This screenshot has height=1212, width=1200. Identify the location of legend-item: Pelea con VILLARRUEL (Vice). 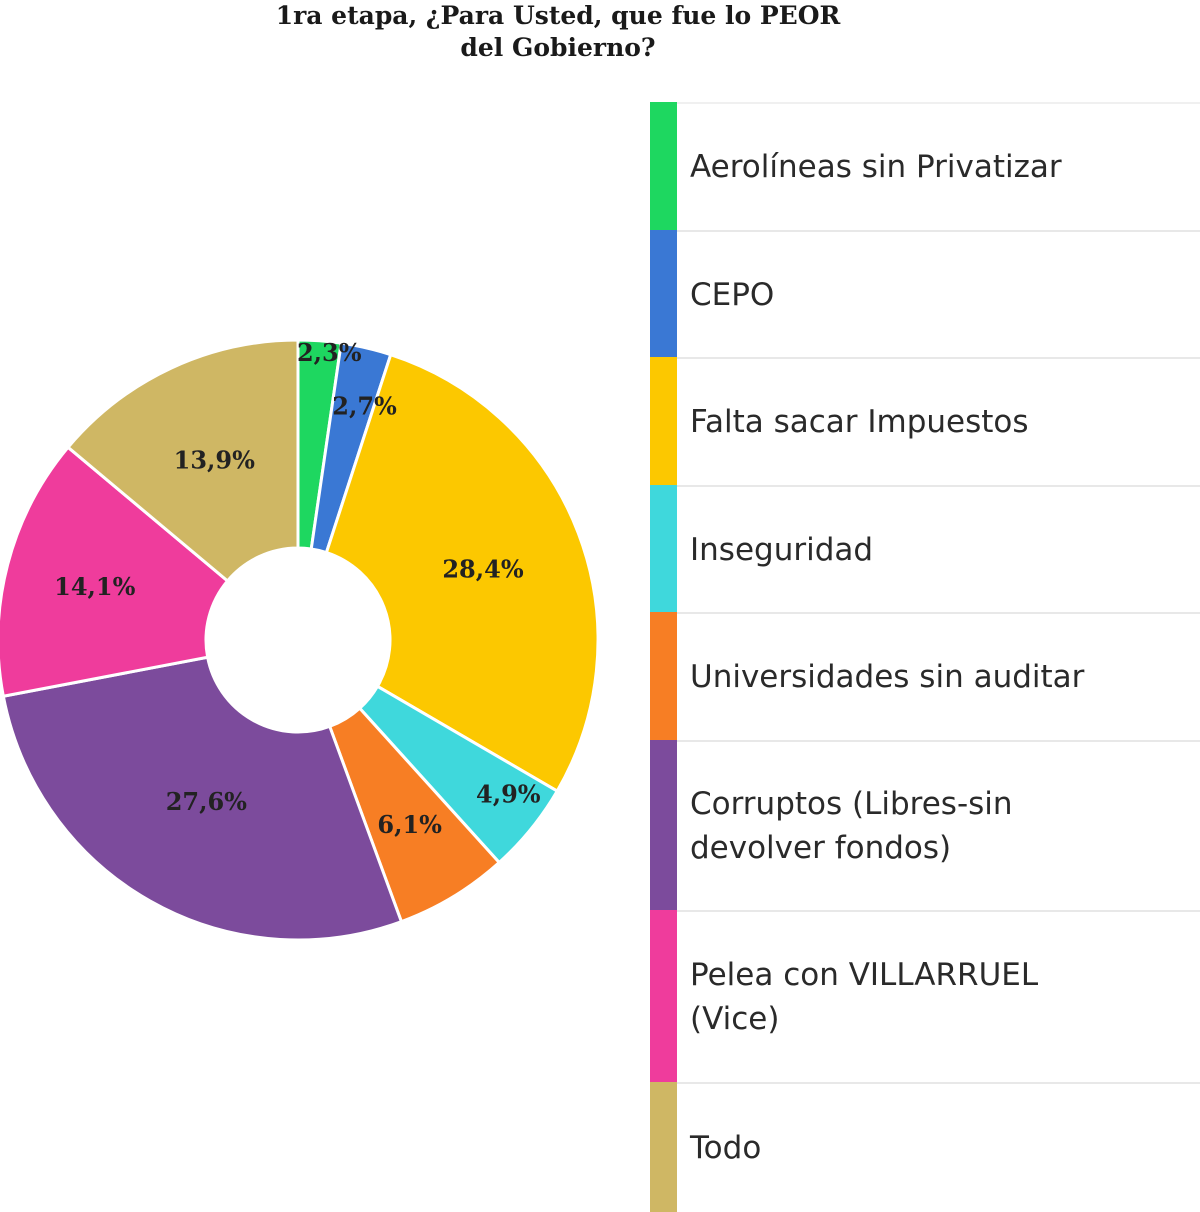
(925, 996).